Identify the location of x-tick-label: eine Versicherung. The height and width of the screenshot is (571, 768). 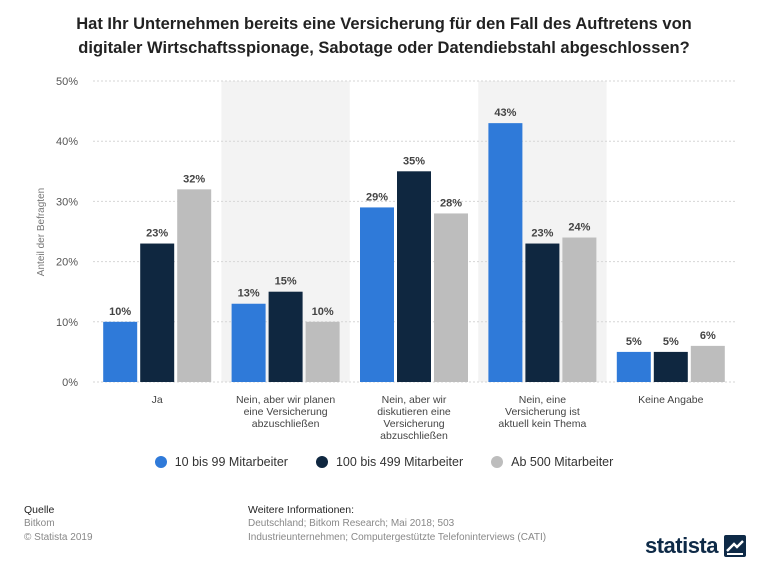
(286, 412).